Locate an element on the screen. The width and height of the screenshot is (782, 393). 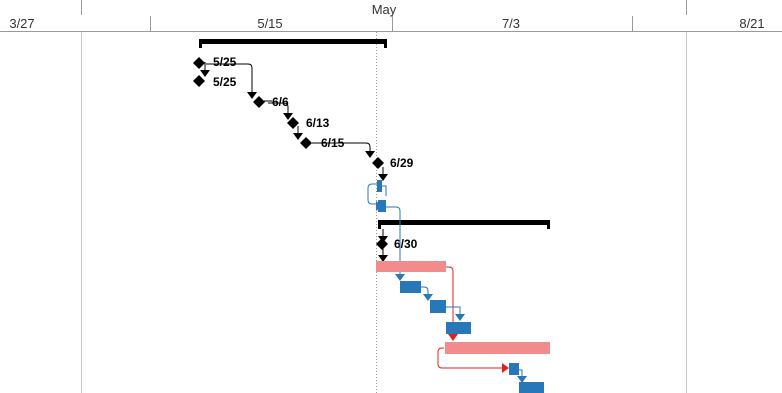
bottom-tier-label: 7/3 is located at coordinates (511, 23).